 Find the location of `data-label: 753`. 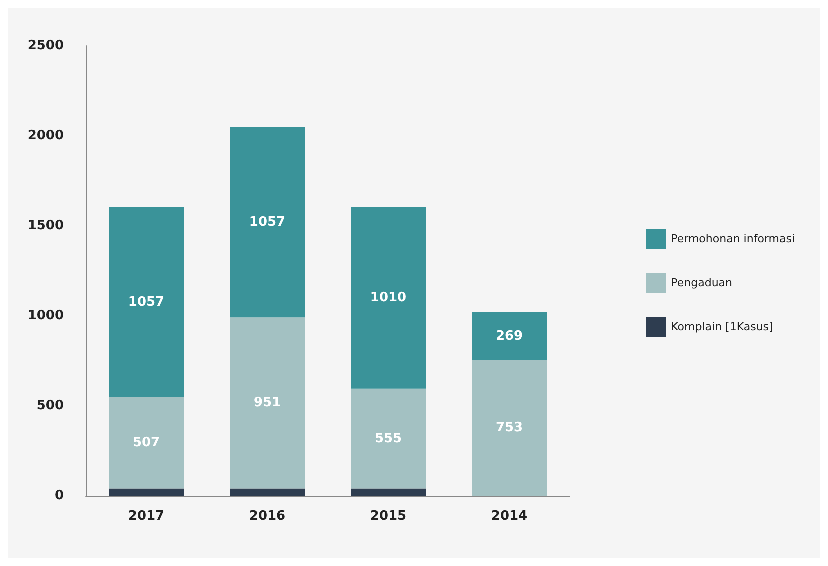

data-label: 753 is located at coordinates (510, 428).